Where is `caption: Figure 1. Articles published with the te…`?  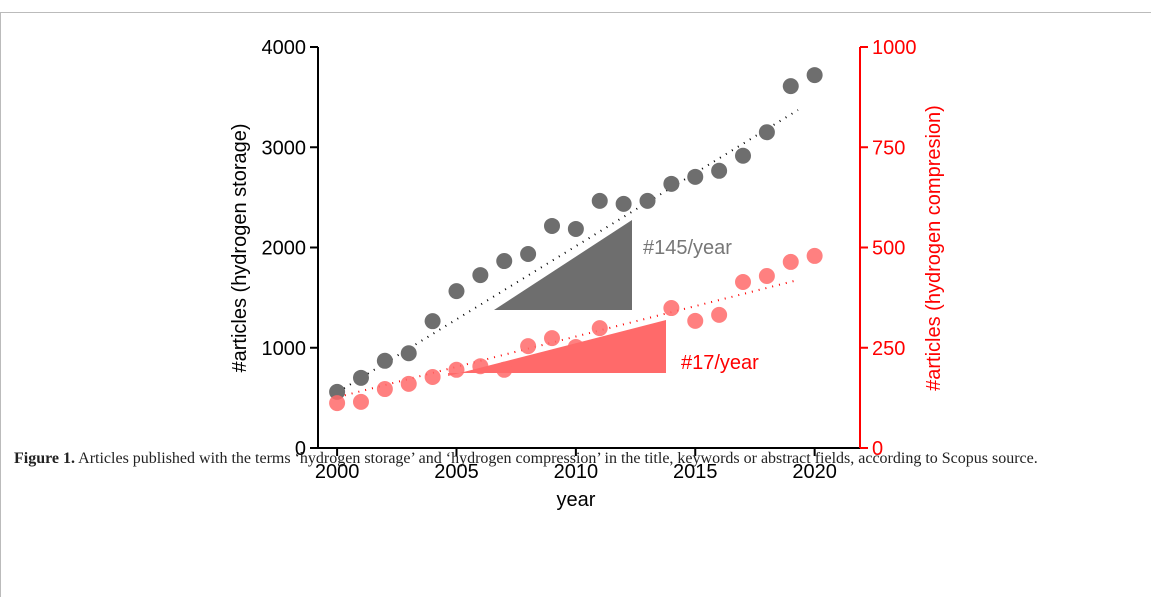 caption: Figure 1. Articles published with the te… is located at coordinates (574, 459).